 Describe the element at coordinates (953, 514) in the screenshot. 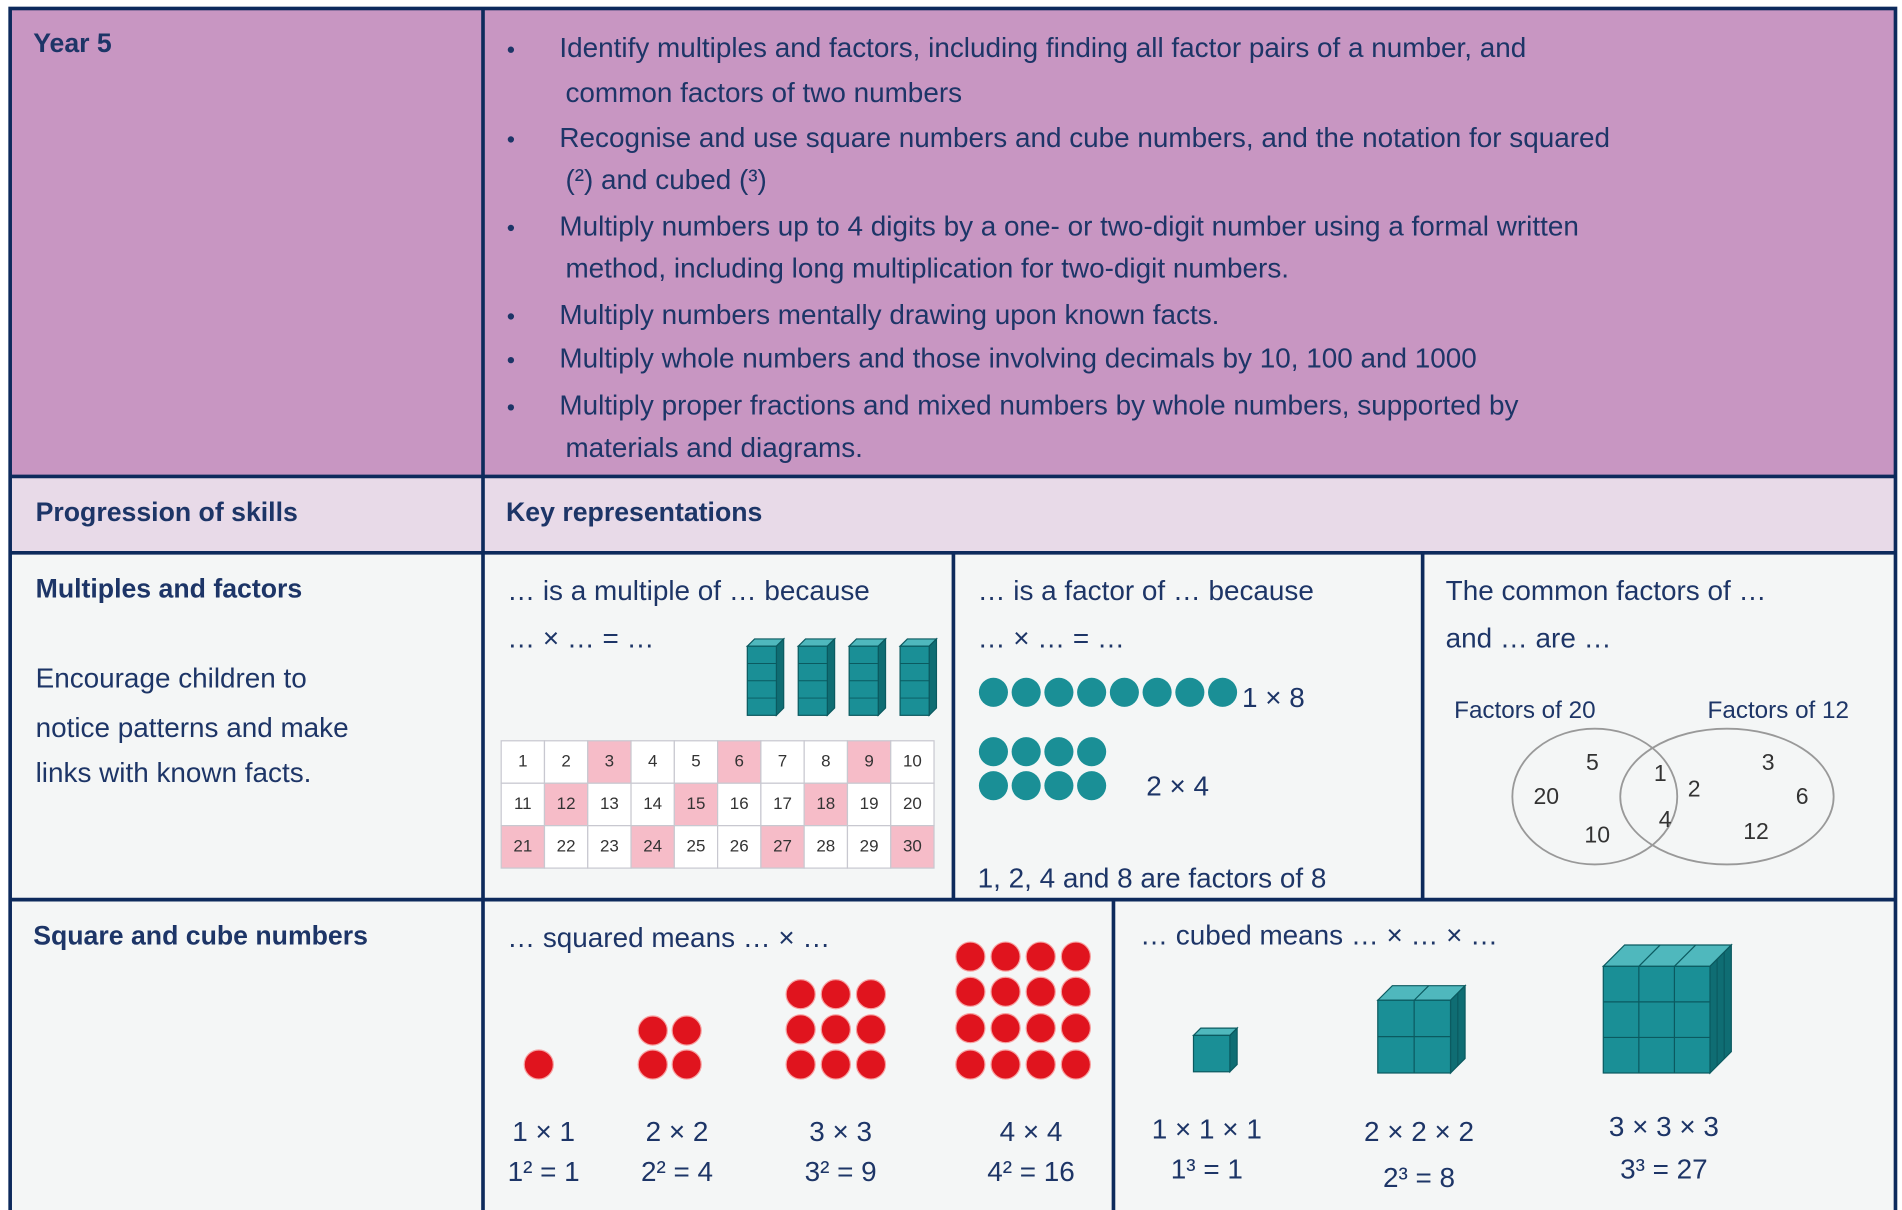

I see `column-header-row` at that location.